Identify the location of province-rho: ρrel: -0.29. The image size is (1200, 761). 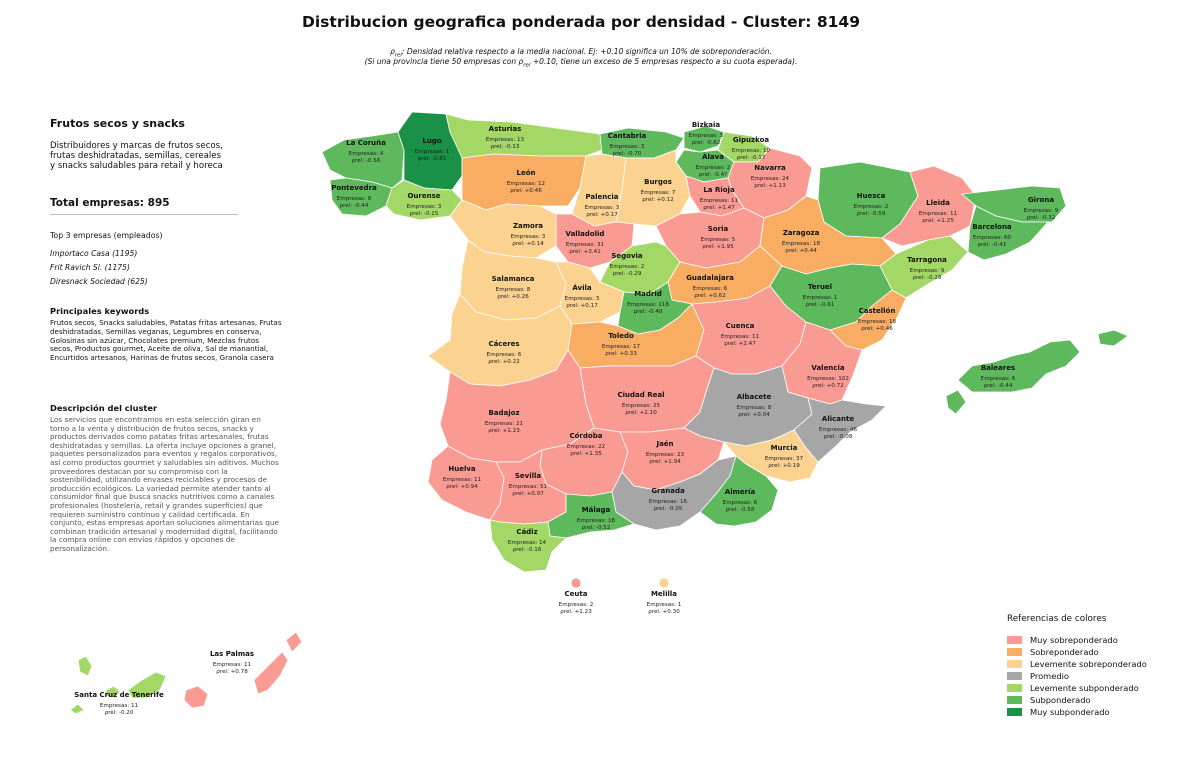
(627, 274).